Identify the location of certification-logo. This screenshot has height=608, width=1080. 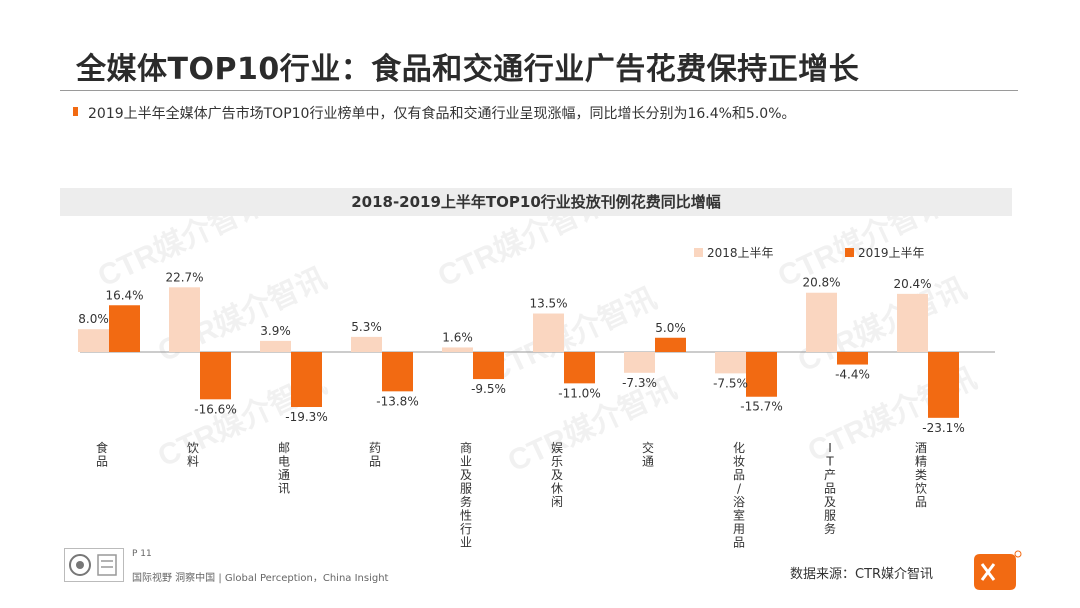
(94, 565).